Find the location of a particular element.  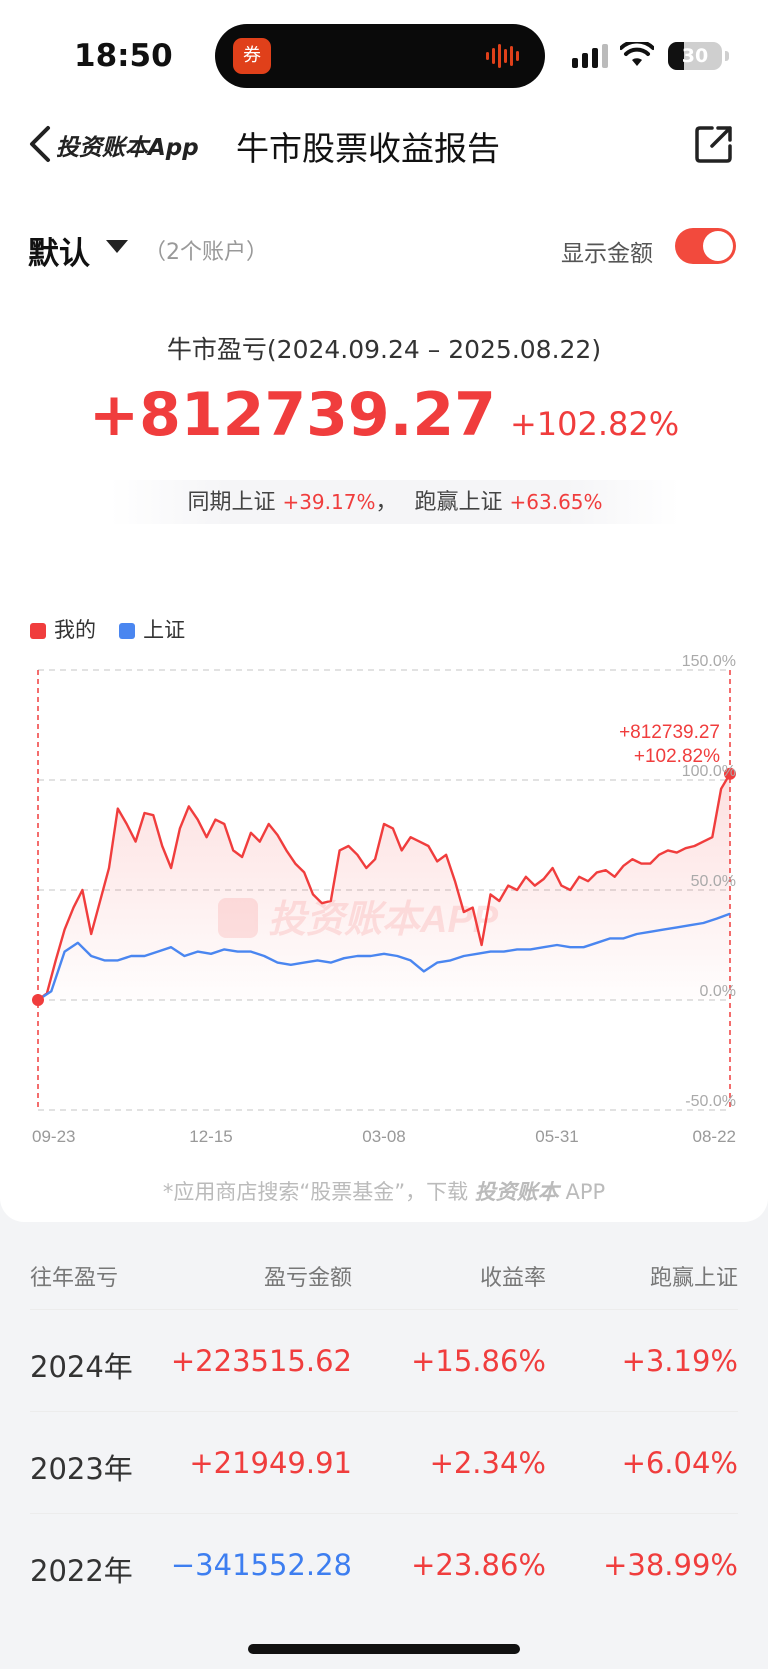

table-row: 2022年 −341552.28 +23.86% +38.99% is located at coordinates (384, 1565).